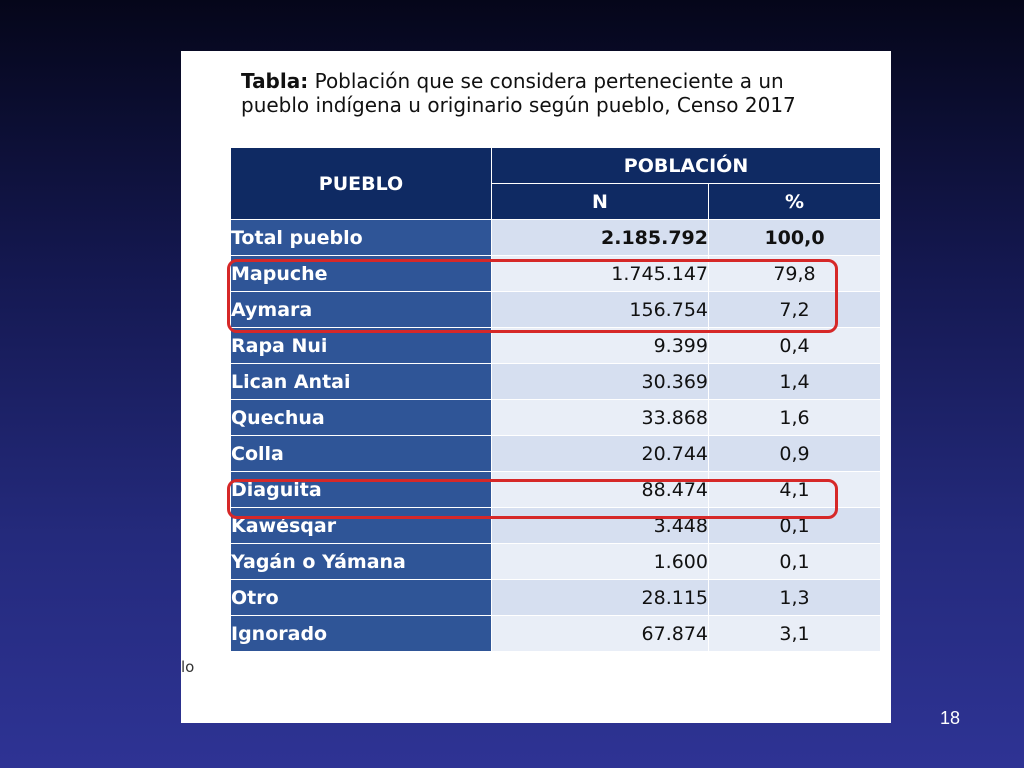  What do you see at coordinates (361, 381) in the screenshot?
I see `row-name: Lican Antai` at bounding box center [361, 381].